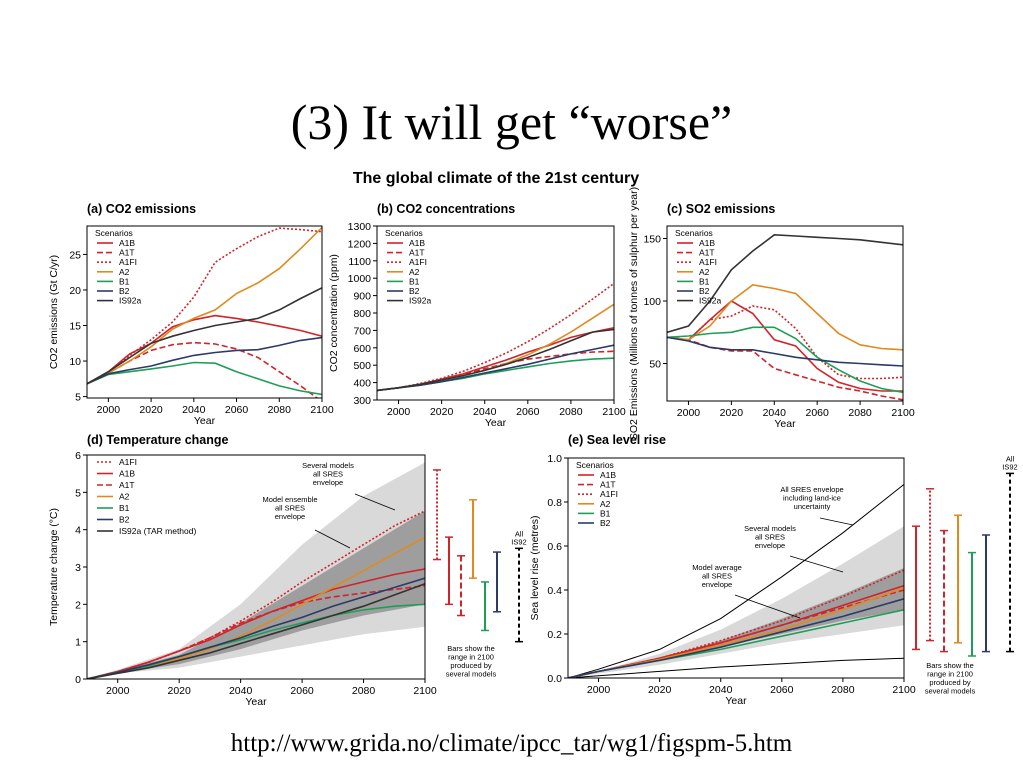  Describe the element at coordinates (75, 291) in the screenshot. I see `y-tick-label: 20` at that location.